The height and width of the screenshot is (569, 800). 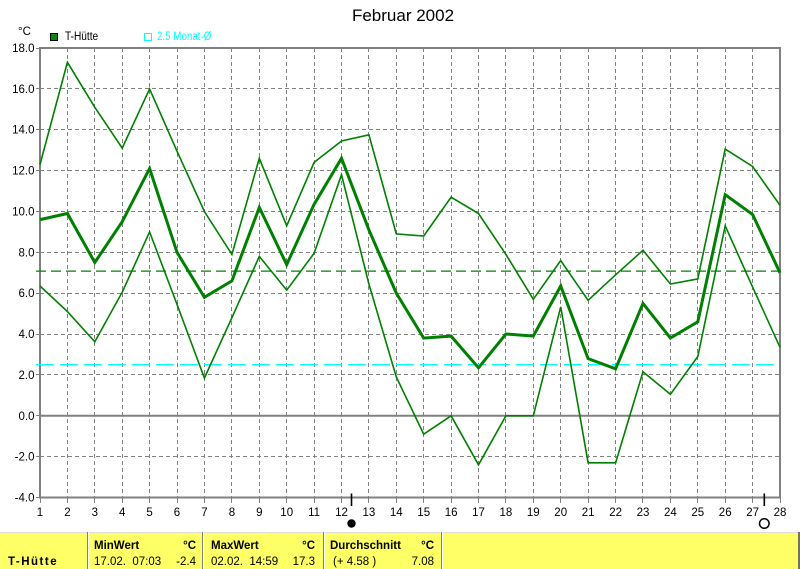 What do you see at coordinates (23, 172) in the screenshot?
I see `svg-text: 12.0` at bounding box center [23, 172].